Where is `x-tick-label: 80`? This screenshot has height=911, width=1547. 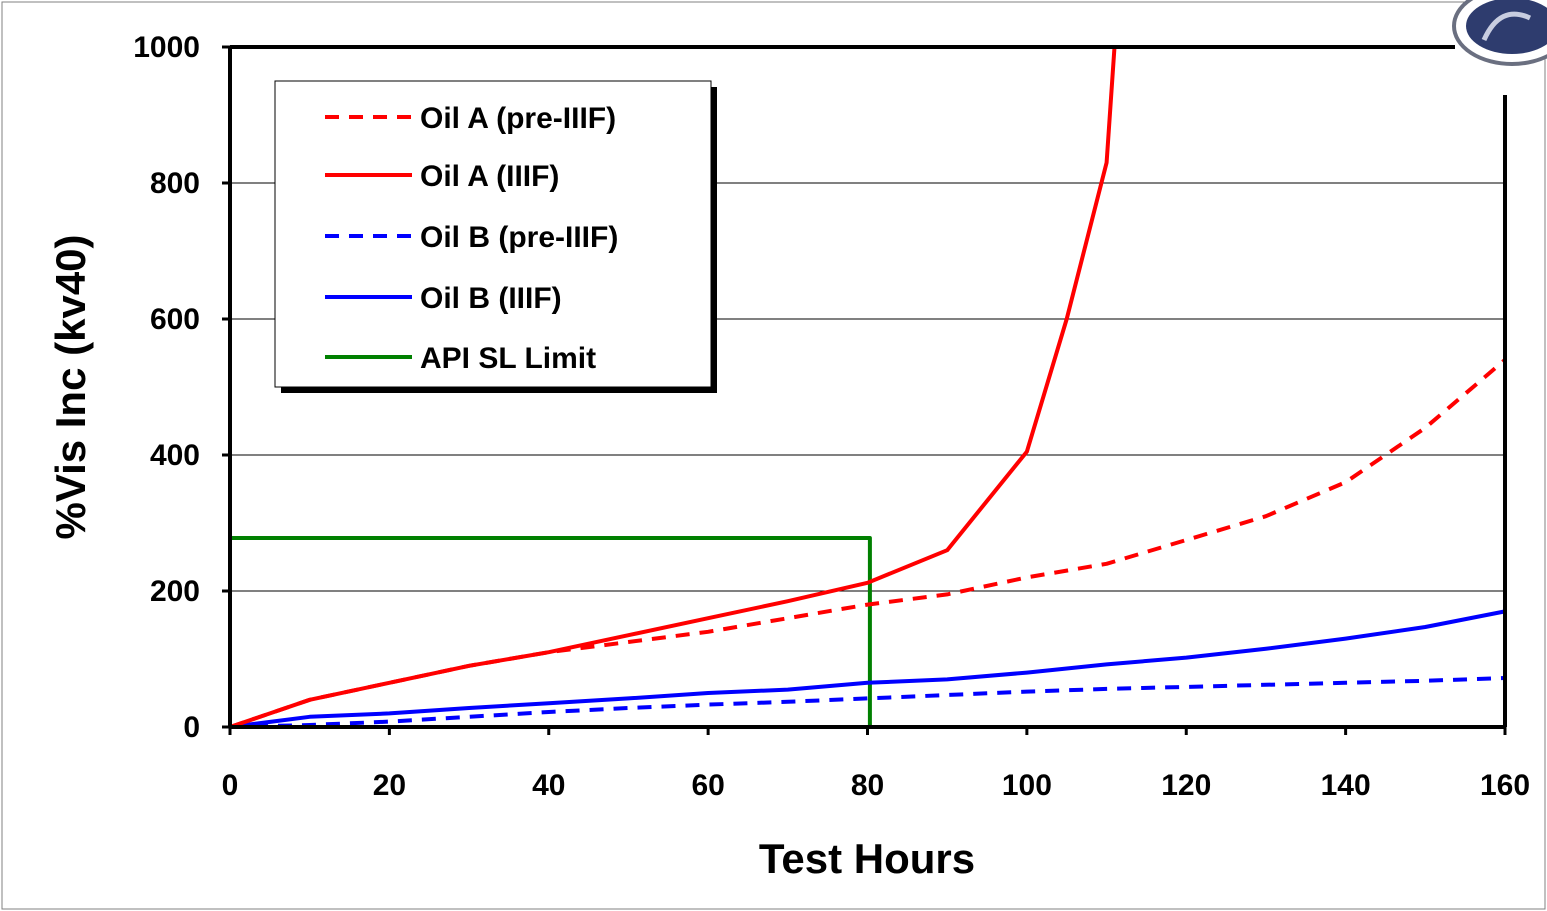
x-tick-label: 80 is located at coordinates (867, 785).